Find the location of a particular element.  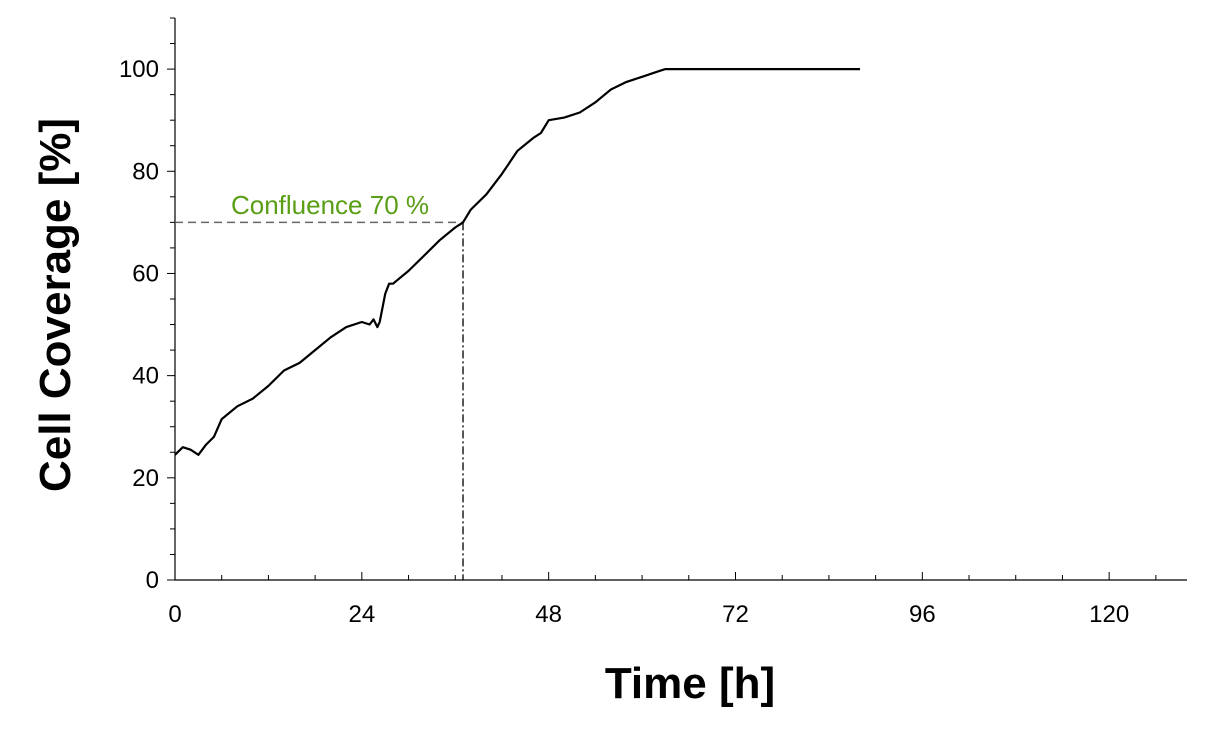

y-tick-label: 80 is located at coordinates (145, 171).